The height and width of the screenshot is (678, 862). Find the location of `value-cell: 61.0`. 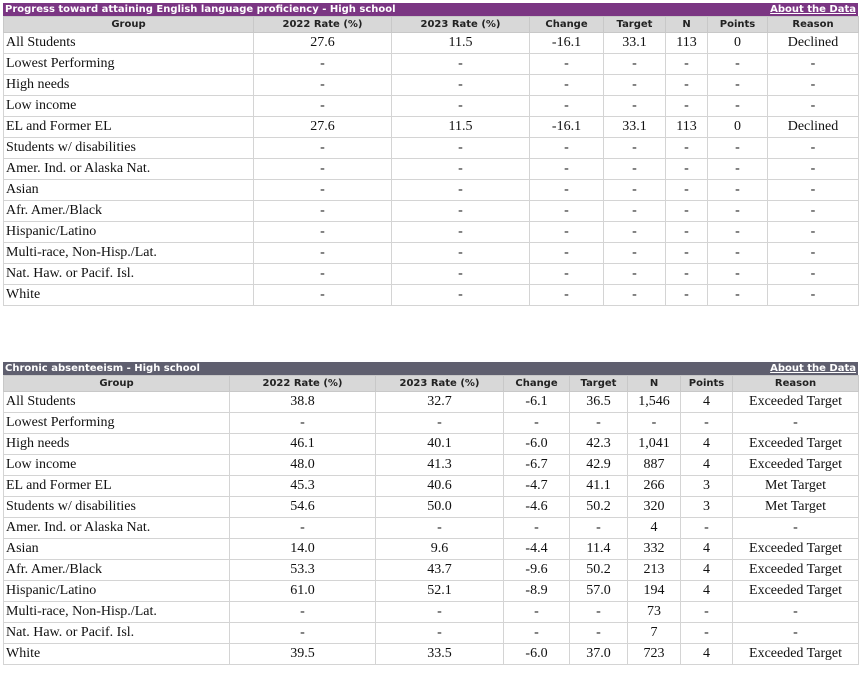

value-cell: 61.0 is located at coordinates (302, 591).